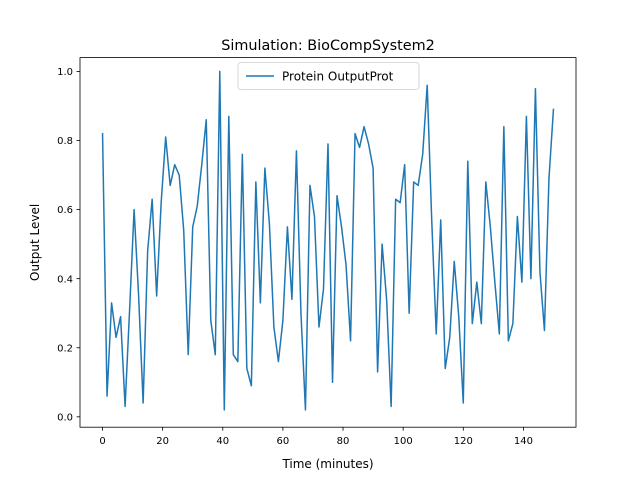  What do you see at coordinates (35, 242) in the screenshot?
I see `y-axis-label: Output Level` at bounding box center [35, 242].